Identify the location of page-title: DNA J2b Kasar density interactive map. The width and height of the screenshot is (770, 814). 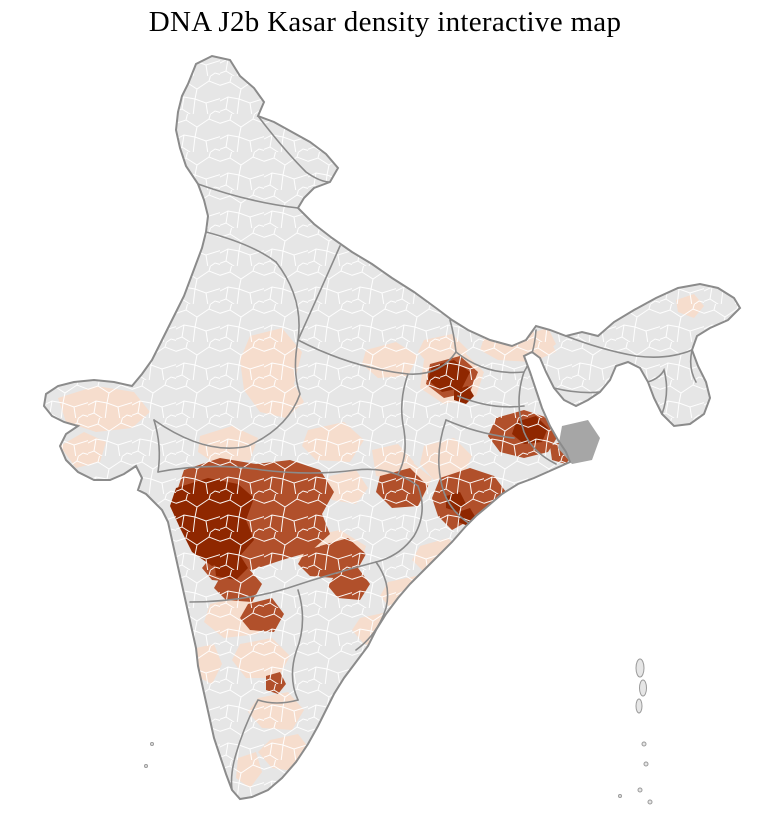
(385, 22).